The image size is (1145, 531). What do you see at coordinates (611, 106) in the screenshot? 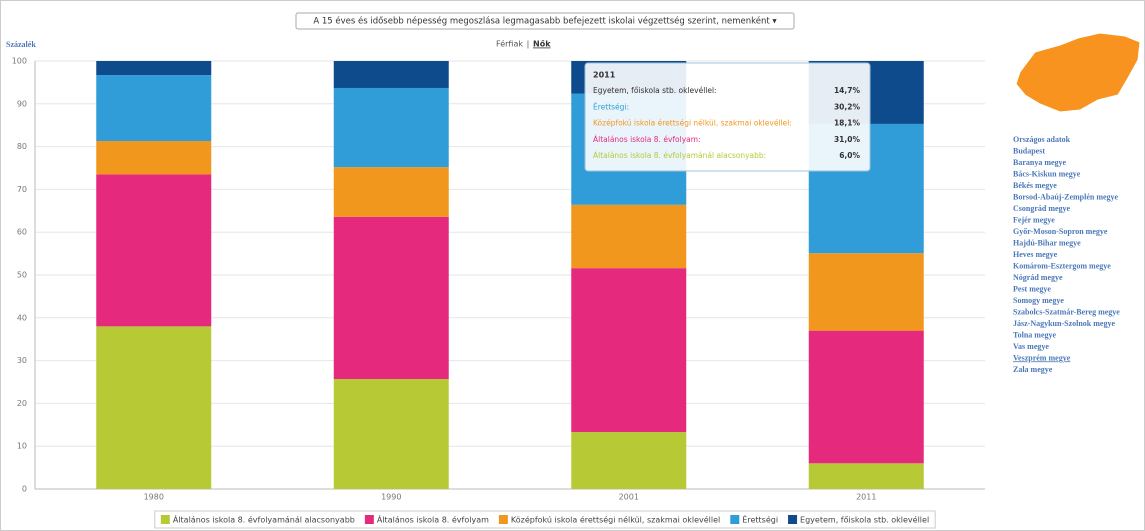
I see `tooltip-label: Érettségi:` at bounding box center [611, 106].